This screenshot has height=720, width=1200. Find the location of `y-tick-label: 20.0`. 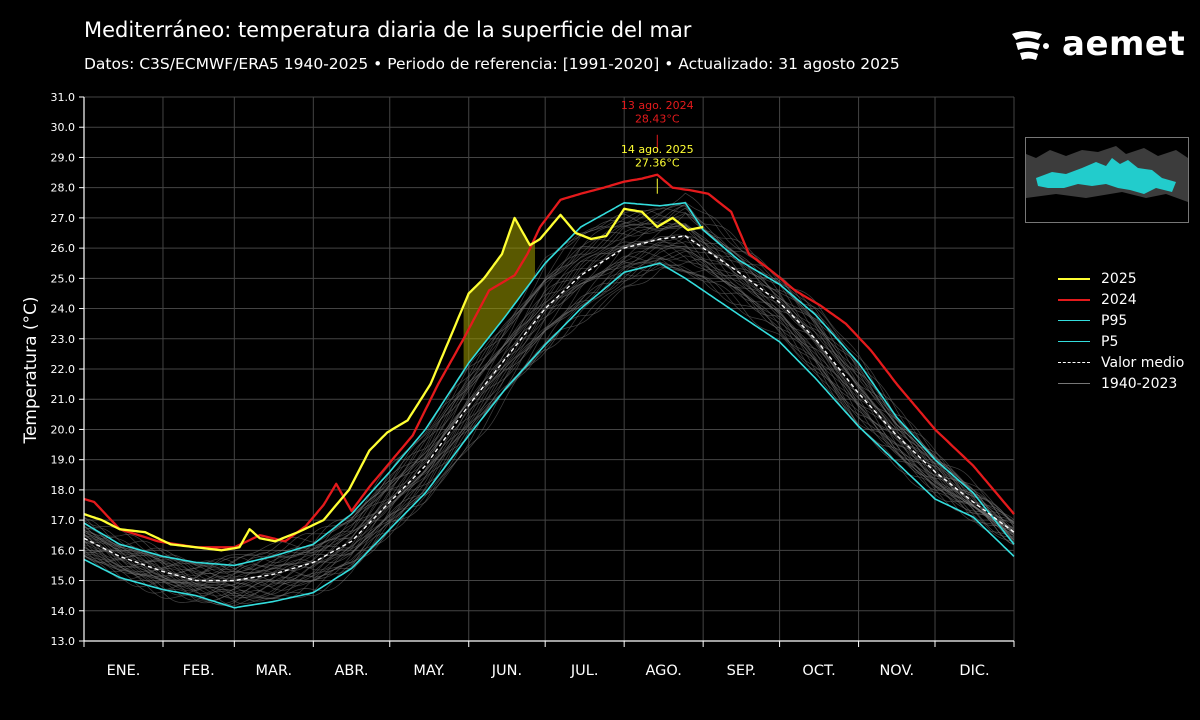

y-tick-label: 20.0 is located at coordinates (63, 429).